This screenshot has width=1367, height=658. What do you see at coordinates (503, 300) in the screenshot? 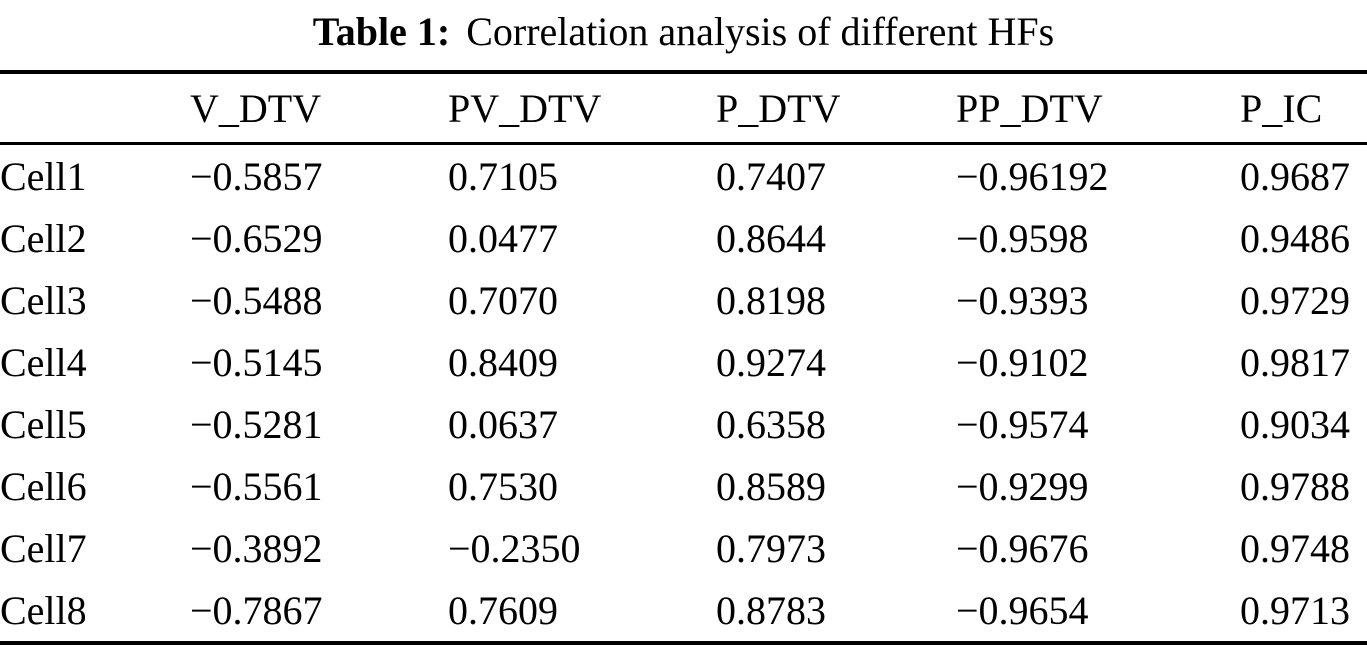
I see `cell-value: 0.7070` at bounding box center [503, 300].